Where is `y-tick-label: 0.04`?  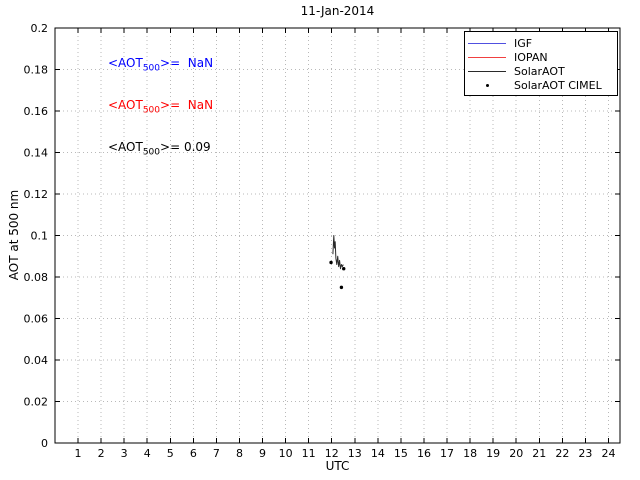 y-tick-label: 0.04 is located at coordinates (36, 360).